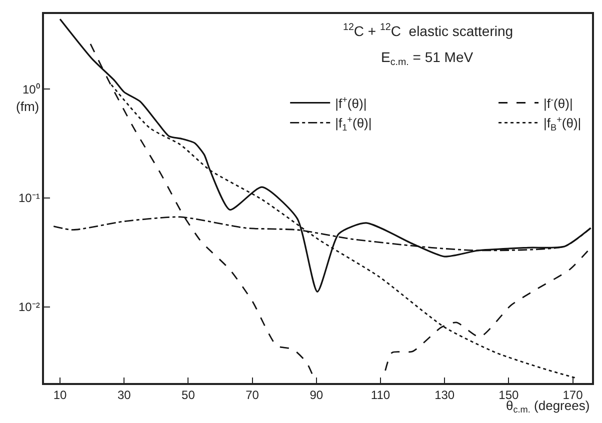  I want to click on x-tick-label: 110, so click(380, 395).